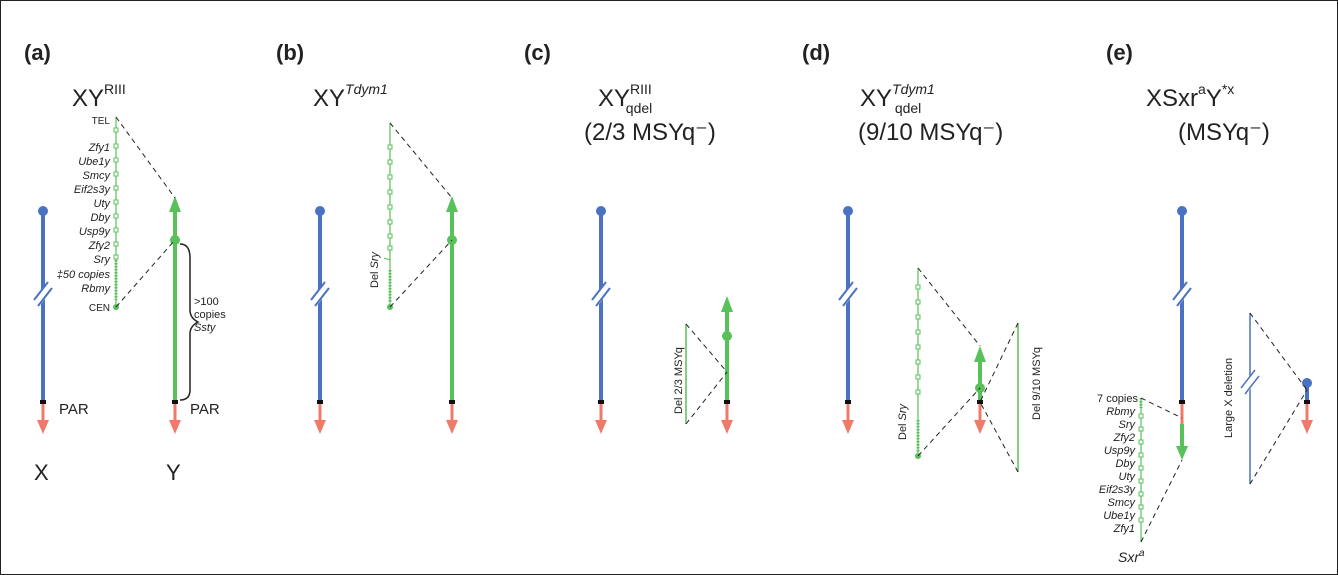 The height and width of the screenshot is (575, 1338). I want to click on ssty-brace, so click(189, 322).